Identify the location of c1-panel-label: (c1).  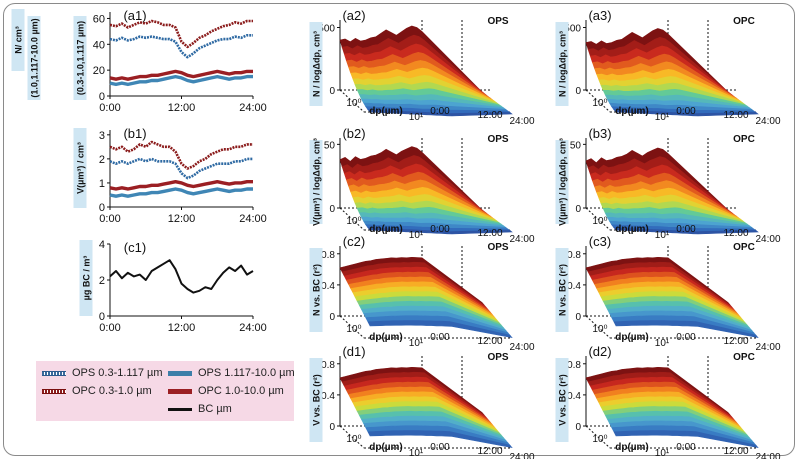
(135, 247).